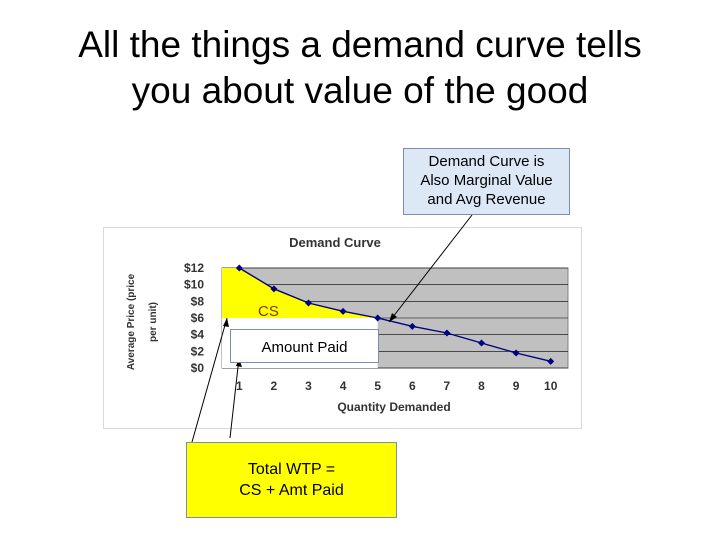 The image size is (720, 540). What do you see at coordinates (430, 268) in the screenshot?
I see `arrow-to-curve` at bounding box center [430, 268].